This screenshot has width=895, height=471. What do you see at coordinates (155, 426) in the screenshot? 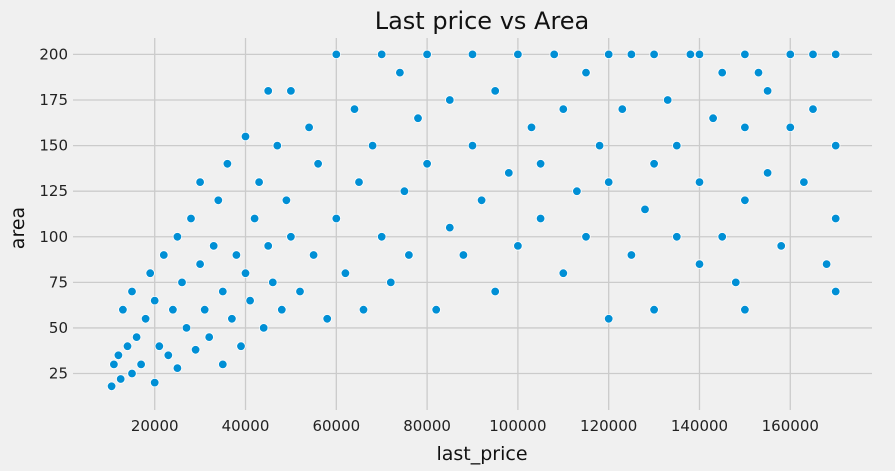
I see `x-tick-label: 20000` at bounding box center [155, 426].